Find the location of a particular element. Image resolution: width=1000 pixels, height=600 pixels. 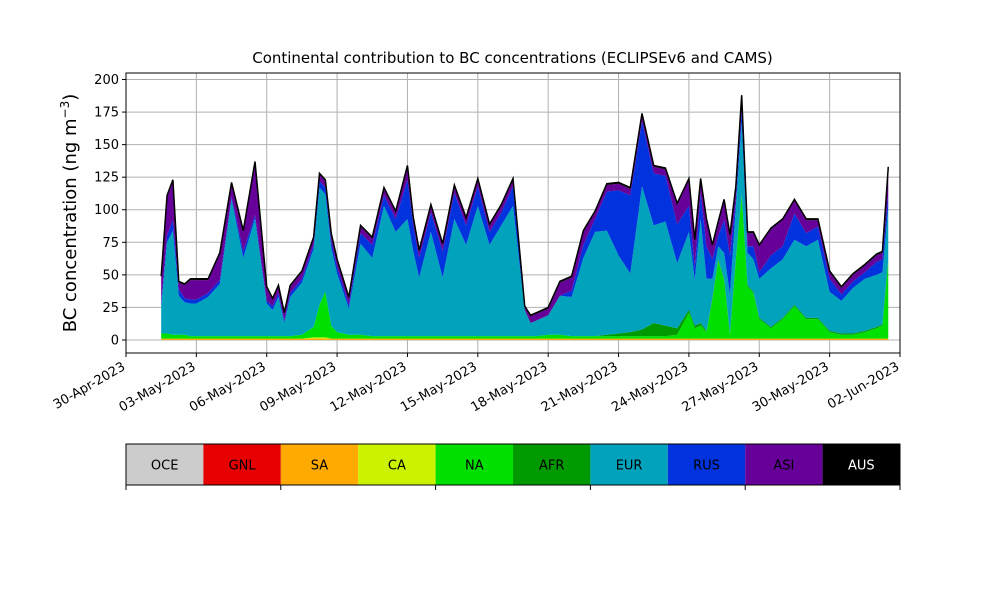

x-tick-label: 18-May-2023 is located at coordinates (510, 387).